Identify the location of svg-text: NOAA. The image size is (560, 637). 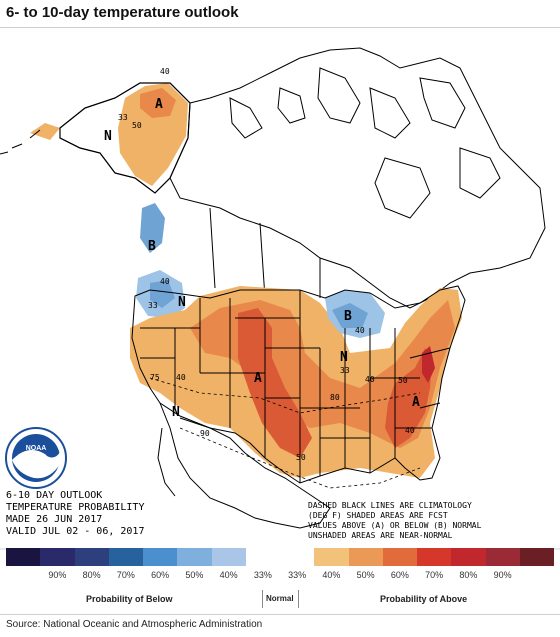
(36, 448).